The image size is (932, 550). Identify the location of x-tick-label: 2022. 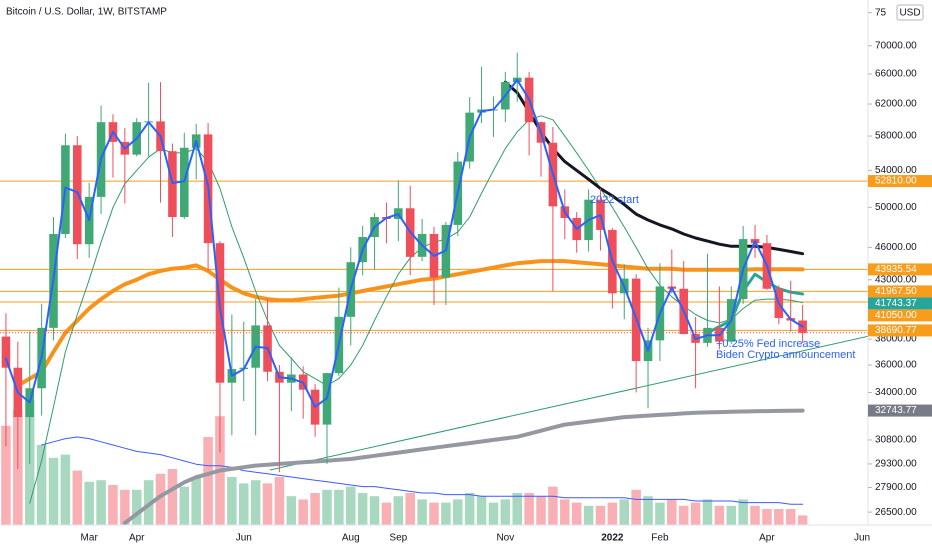
(612, 538).